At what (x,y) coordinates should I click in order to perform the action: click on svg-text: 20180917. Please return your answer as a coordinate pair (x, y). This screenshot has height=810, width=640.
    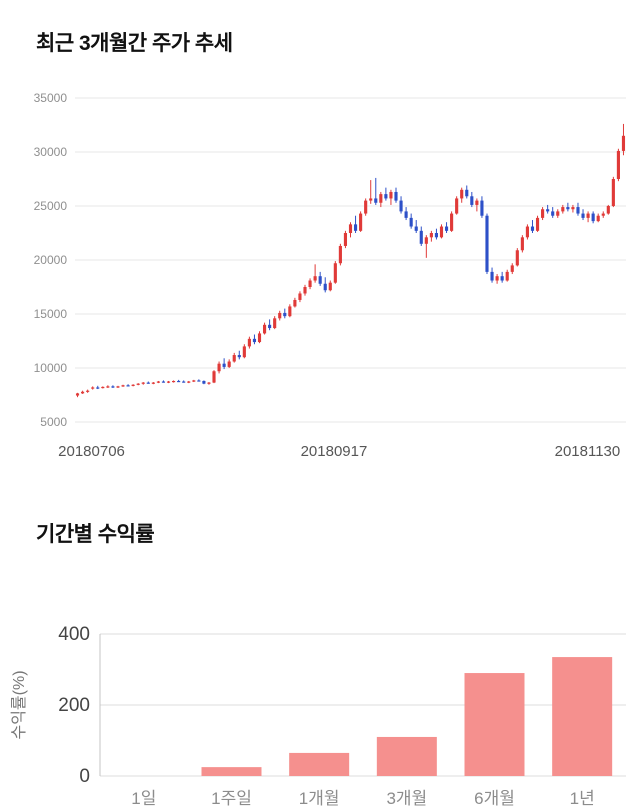
    Looking at the image, I should click on (334, 451).